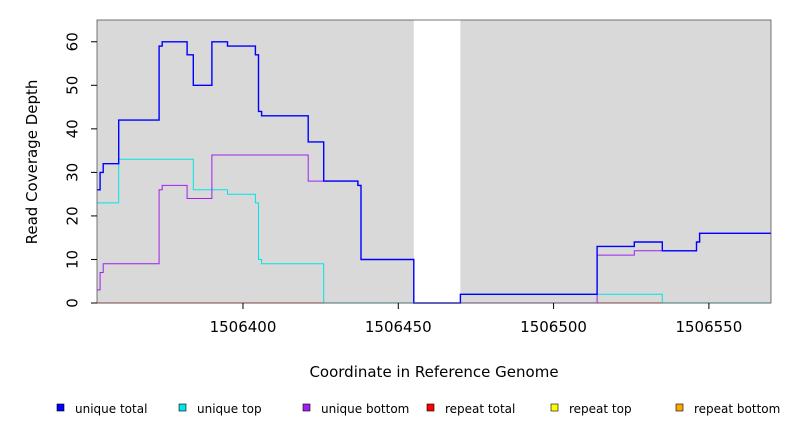  Describe the element at coordinates (72, 215) in the screenshot. I see `y-tick-label: 20` at that location.